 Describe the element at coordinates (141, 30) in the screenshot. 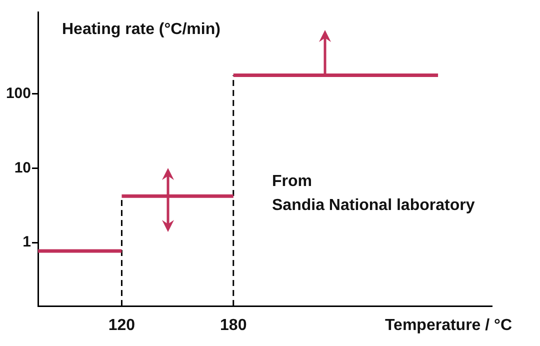

I see `y-axis-title: Heating rate (°C/min)` at that location.